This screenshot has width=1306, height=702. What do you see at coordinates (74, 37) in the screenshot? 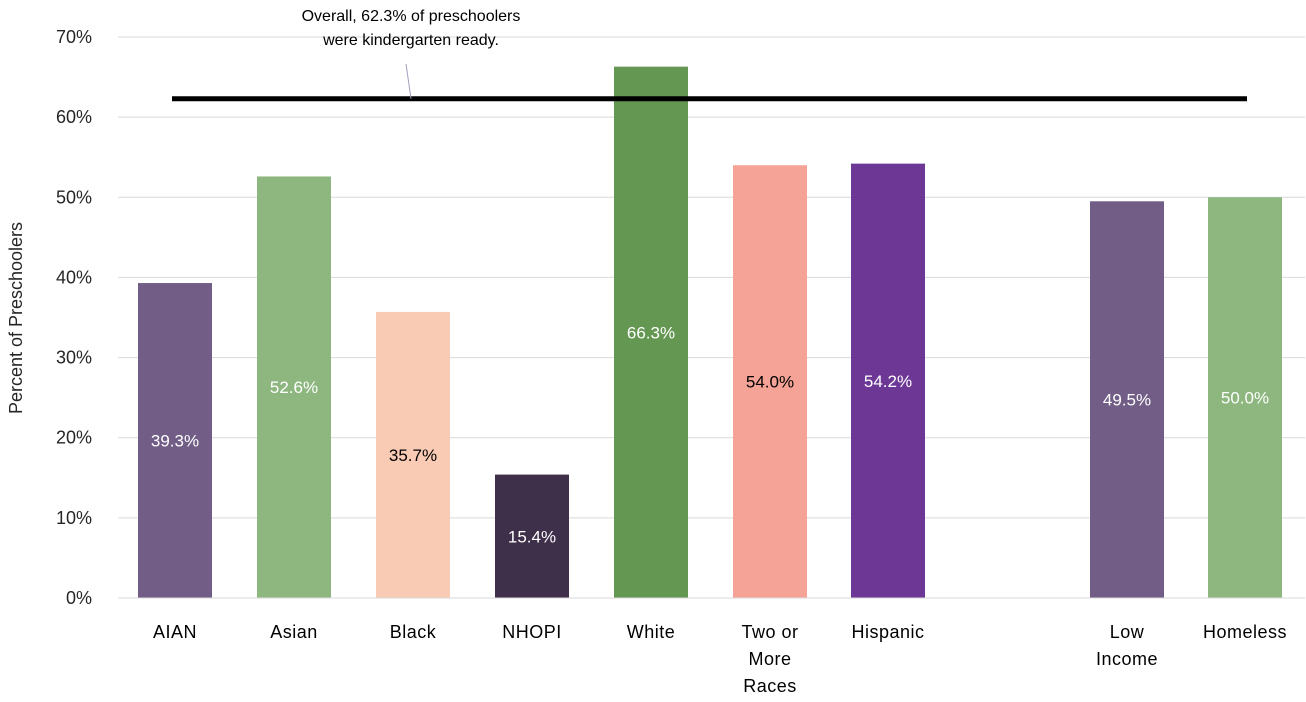
I see `y-tick-label: 70%` at bounding box center [74, 37].